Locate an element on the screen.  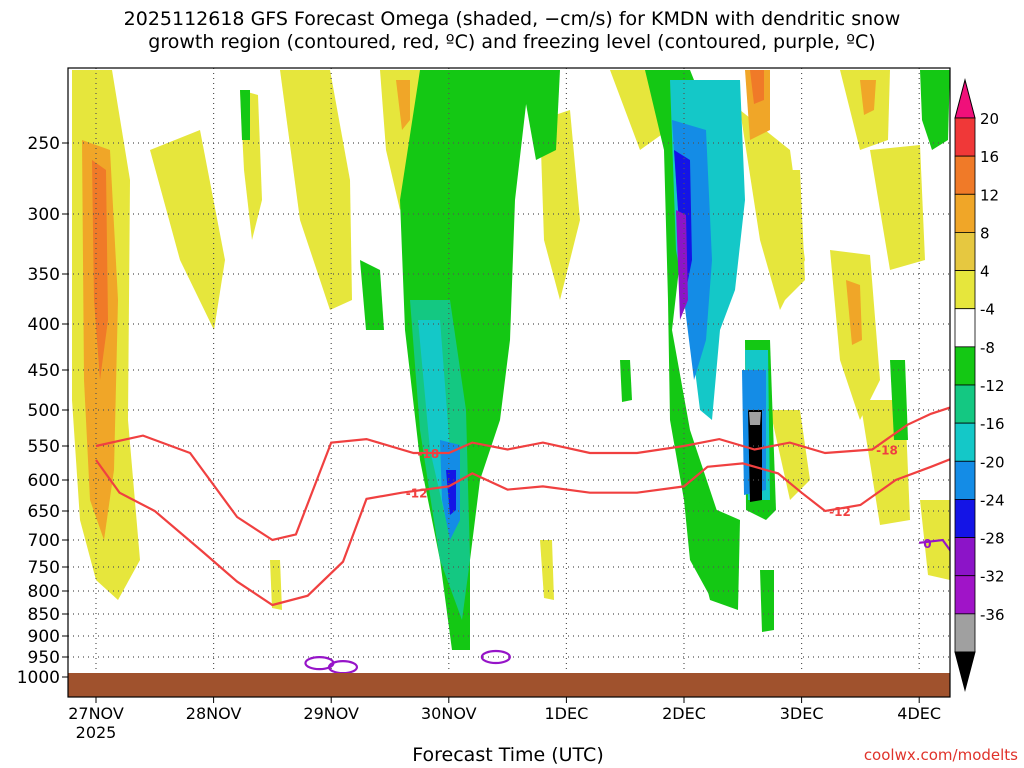
y-tick-label: 750 is located at coordinates (44, 568).